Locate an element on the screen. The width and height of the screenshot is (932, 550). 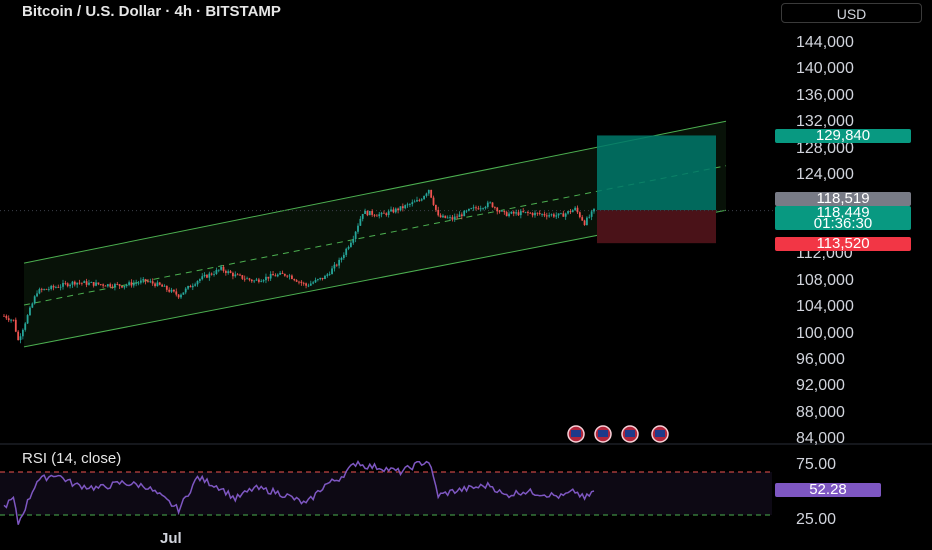
rsi-indicator-title: RSI (14, close) is located at coordinates (72, 458).